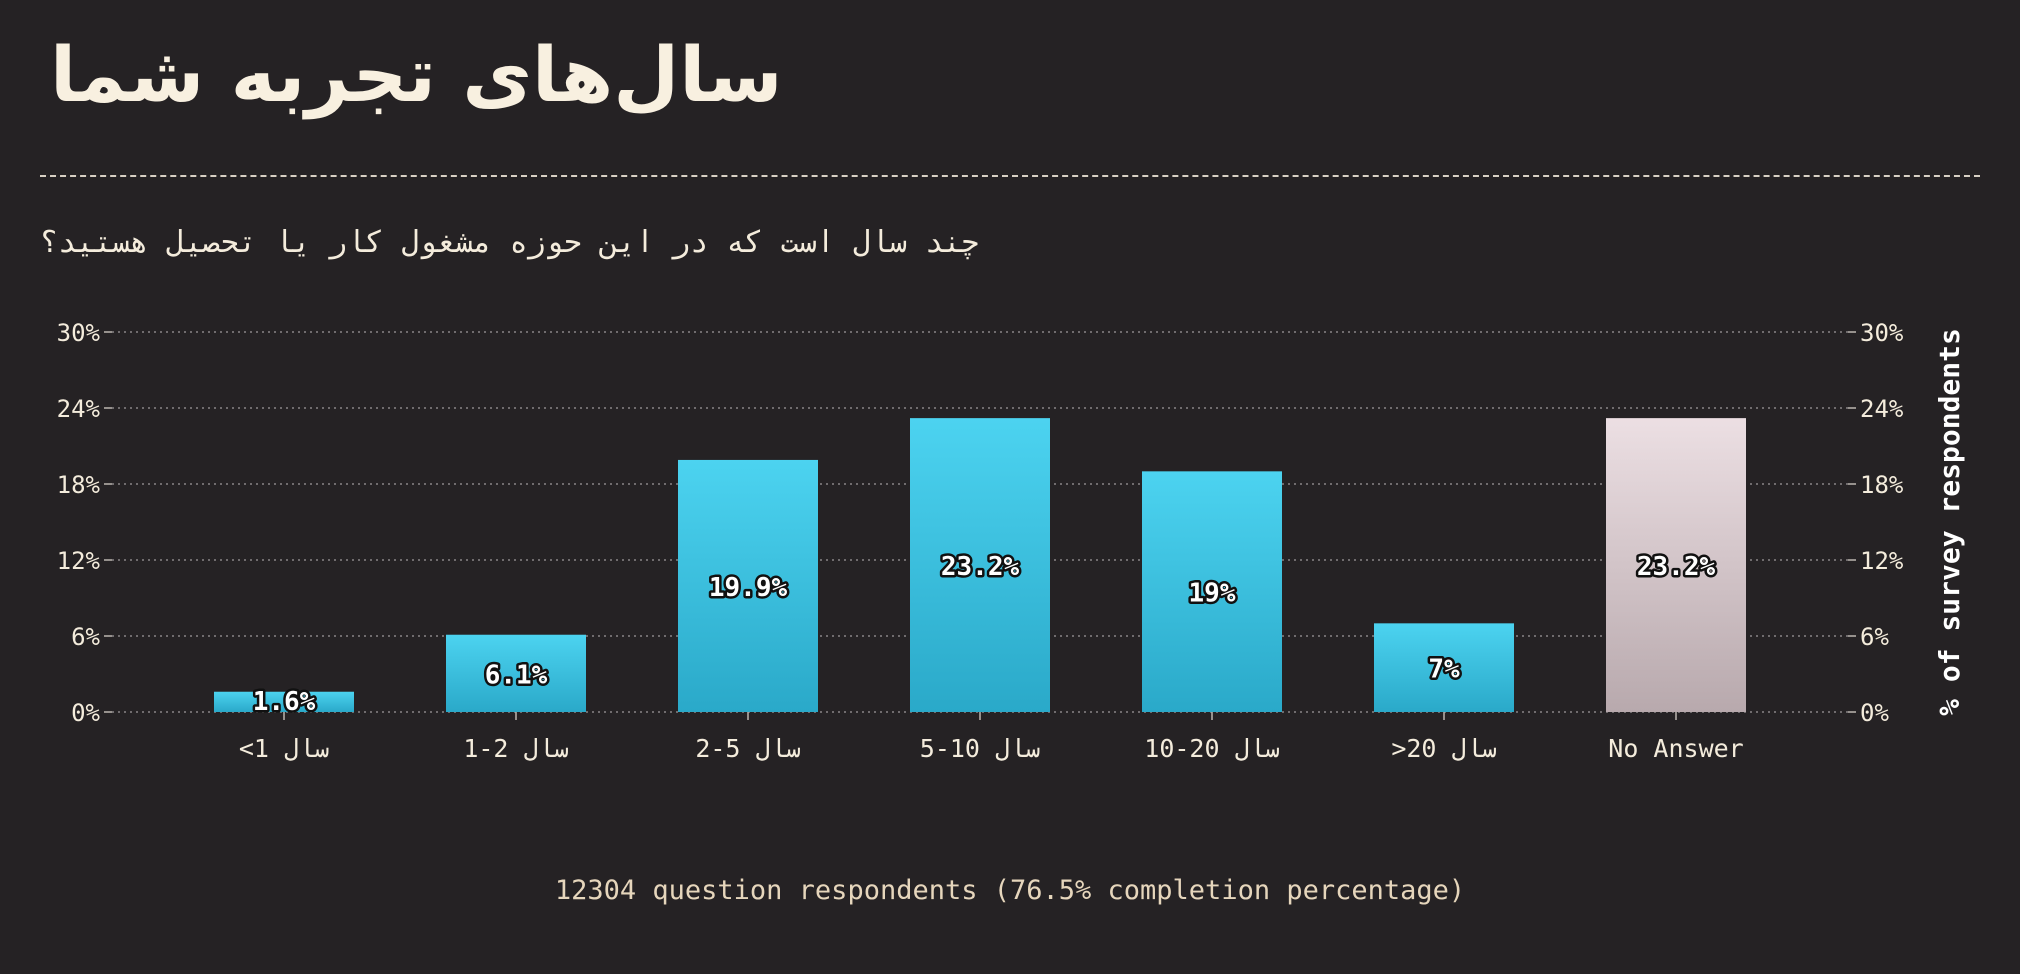  I want to click on x-tick-label: No Answer, so click(1675, 748).